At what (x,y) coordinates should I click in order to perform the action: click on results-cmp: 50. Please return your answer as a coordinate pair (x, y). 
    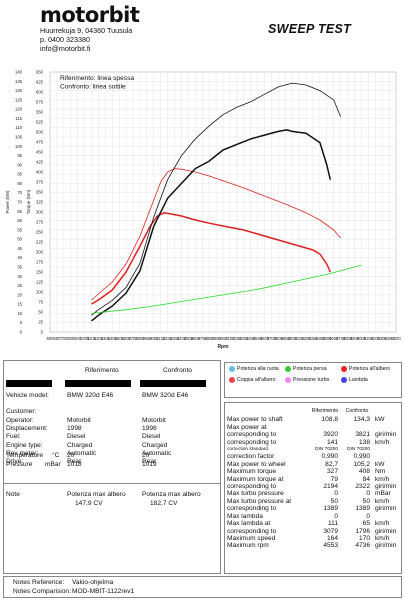
    Looking at the image, I should click on (366, 501).